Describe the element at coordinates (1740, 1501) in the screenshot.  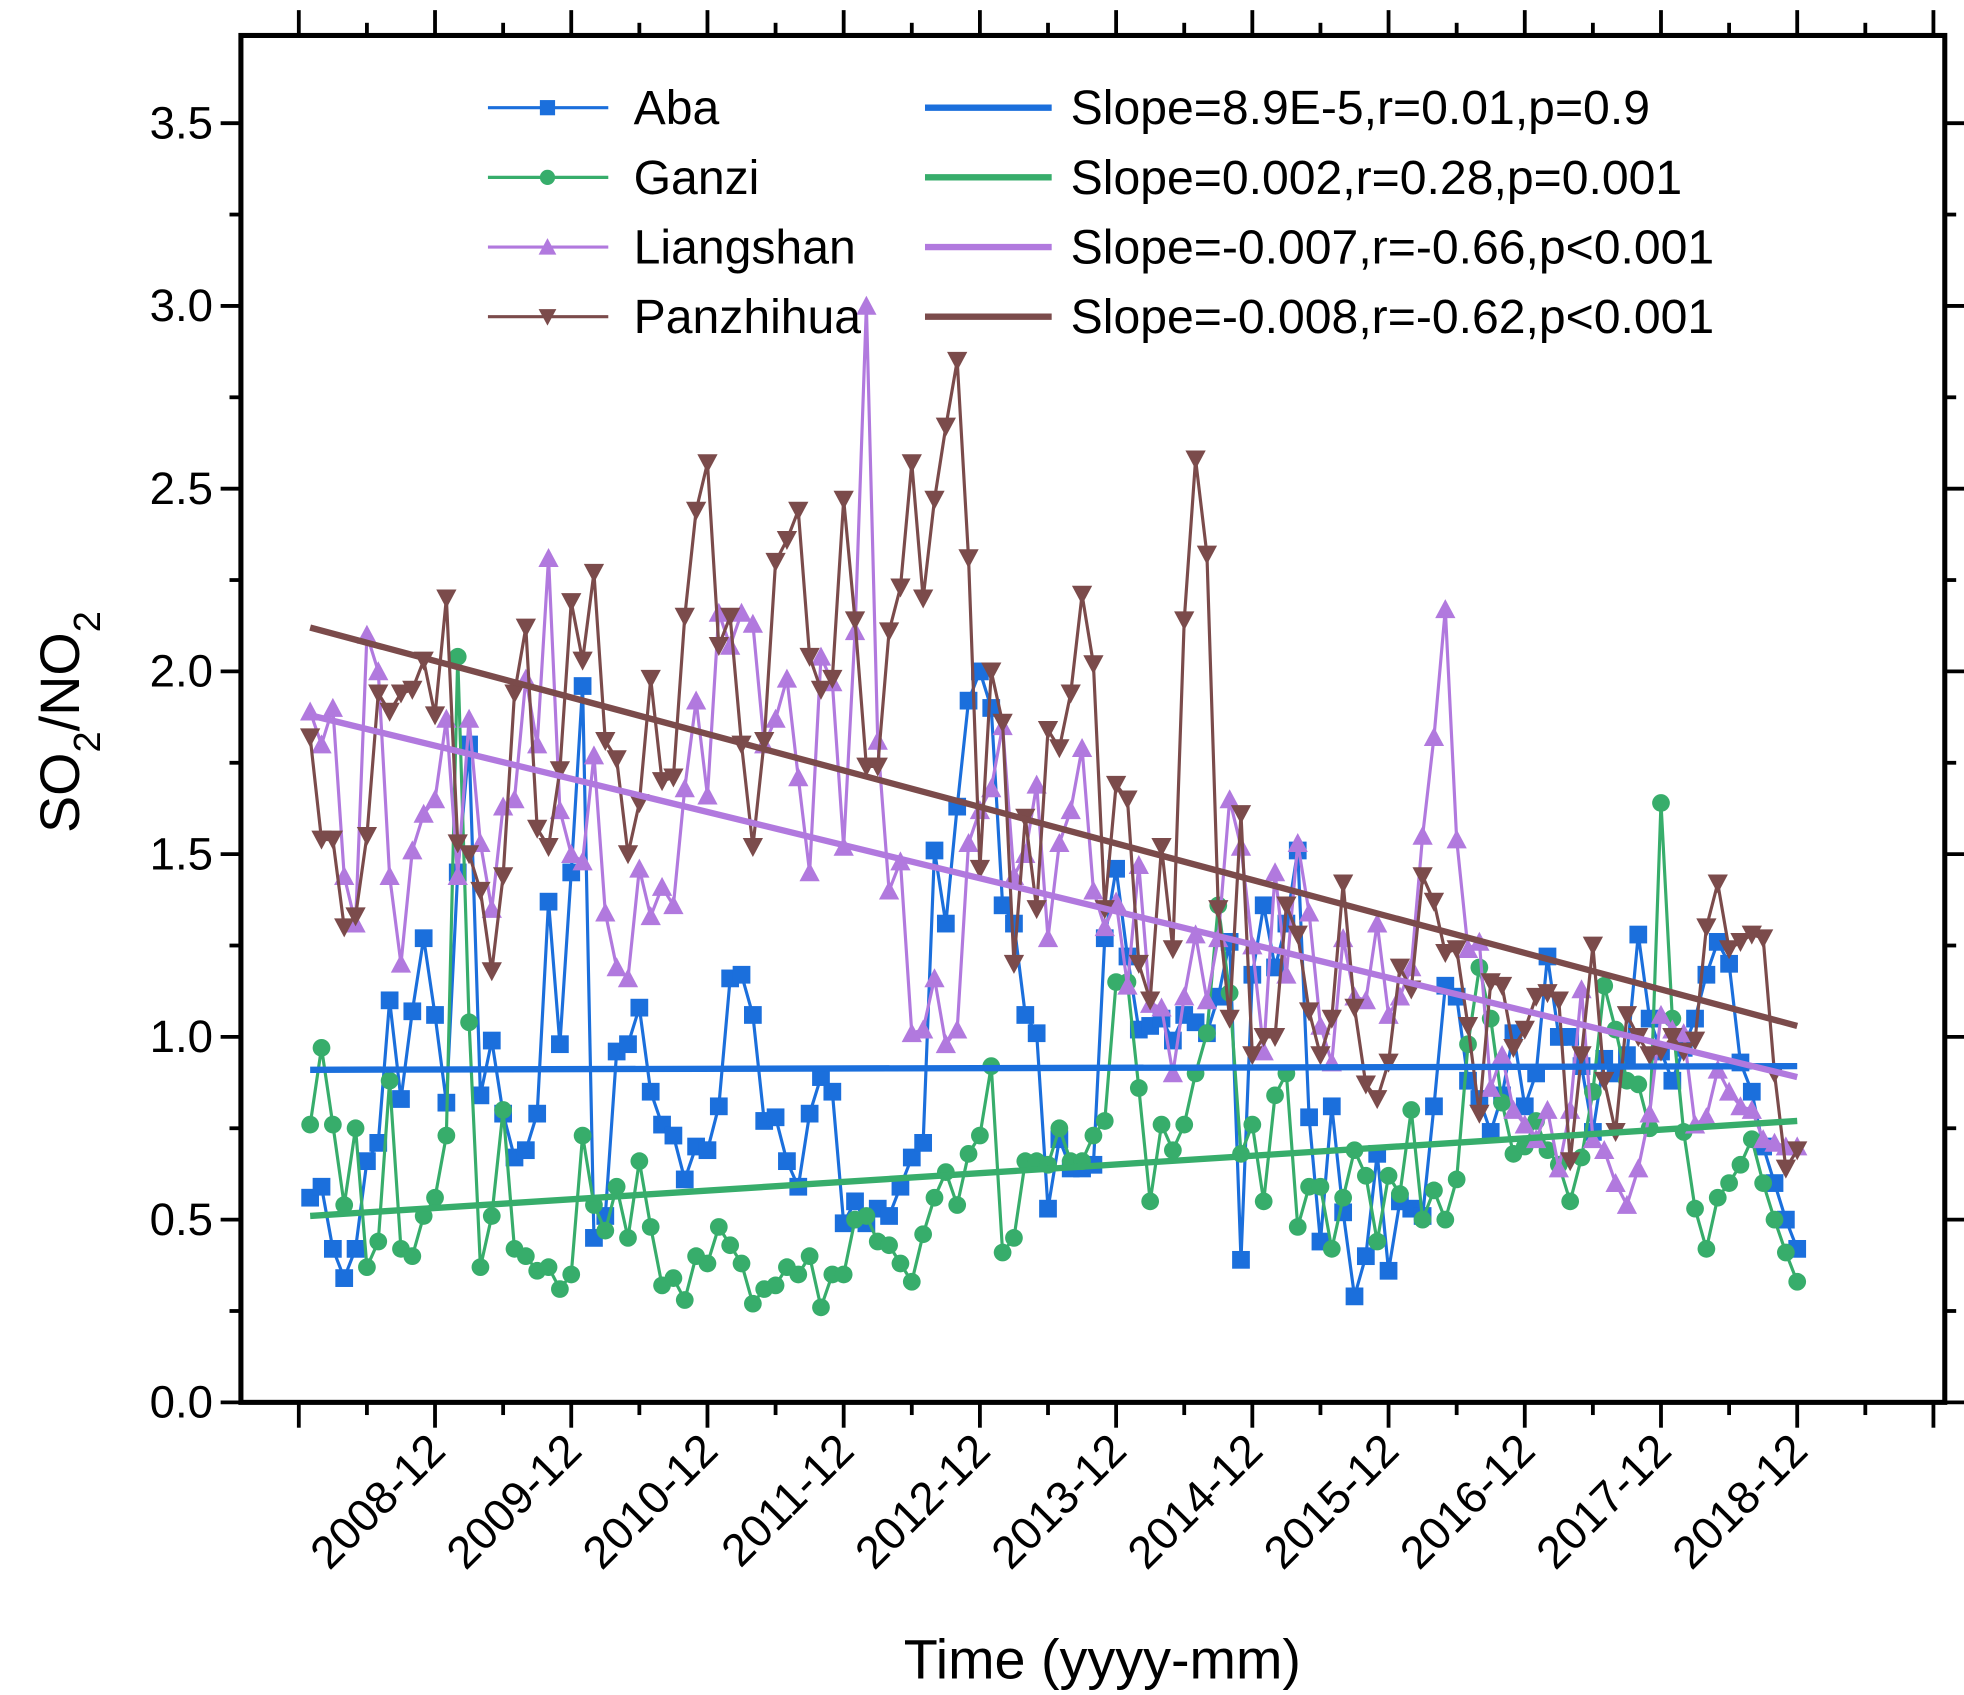
I see `x-tick-label: 2018-12` at that location.